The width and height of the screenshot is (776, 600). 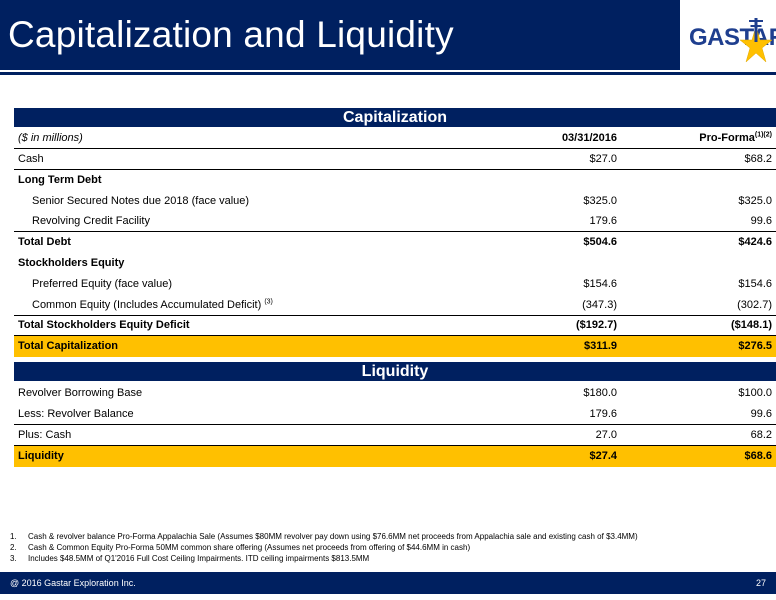 What do you see at coordinates (71, 263) in the screenshot?
I see `table-row-stockholders-equity: Stockholders Equity` at bounding box center [71, 263].